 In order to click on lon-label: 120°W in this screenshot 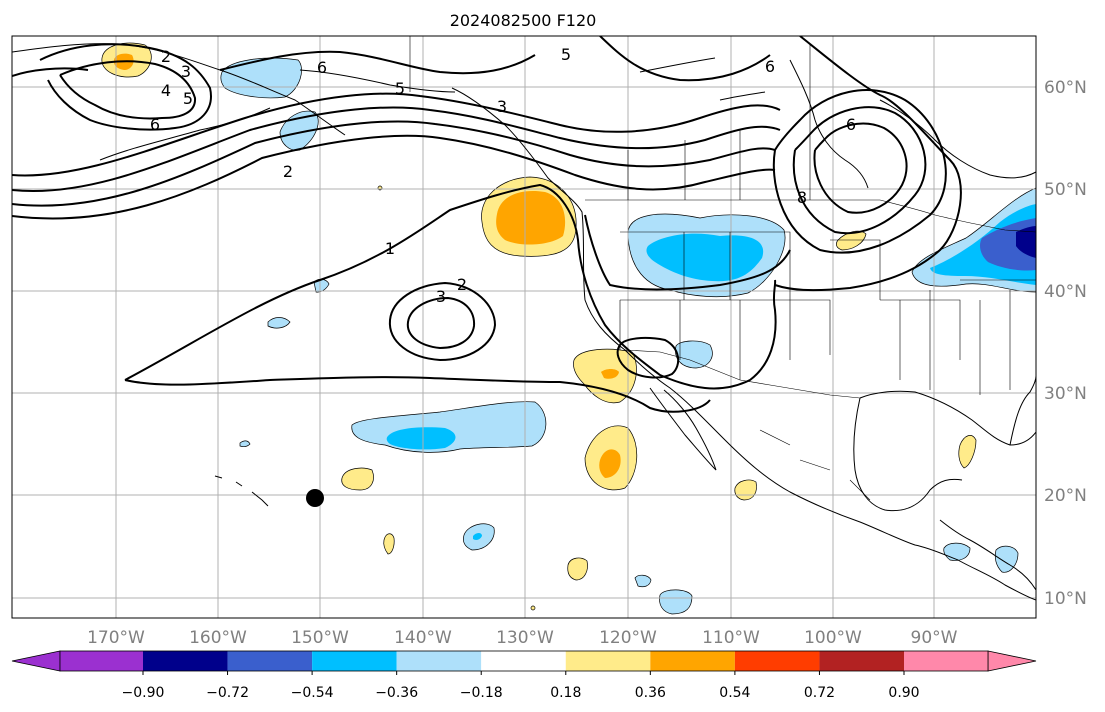, I will do `click(628, 638)`.